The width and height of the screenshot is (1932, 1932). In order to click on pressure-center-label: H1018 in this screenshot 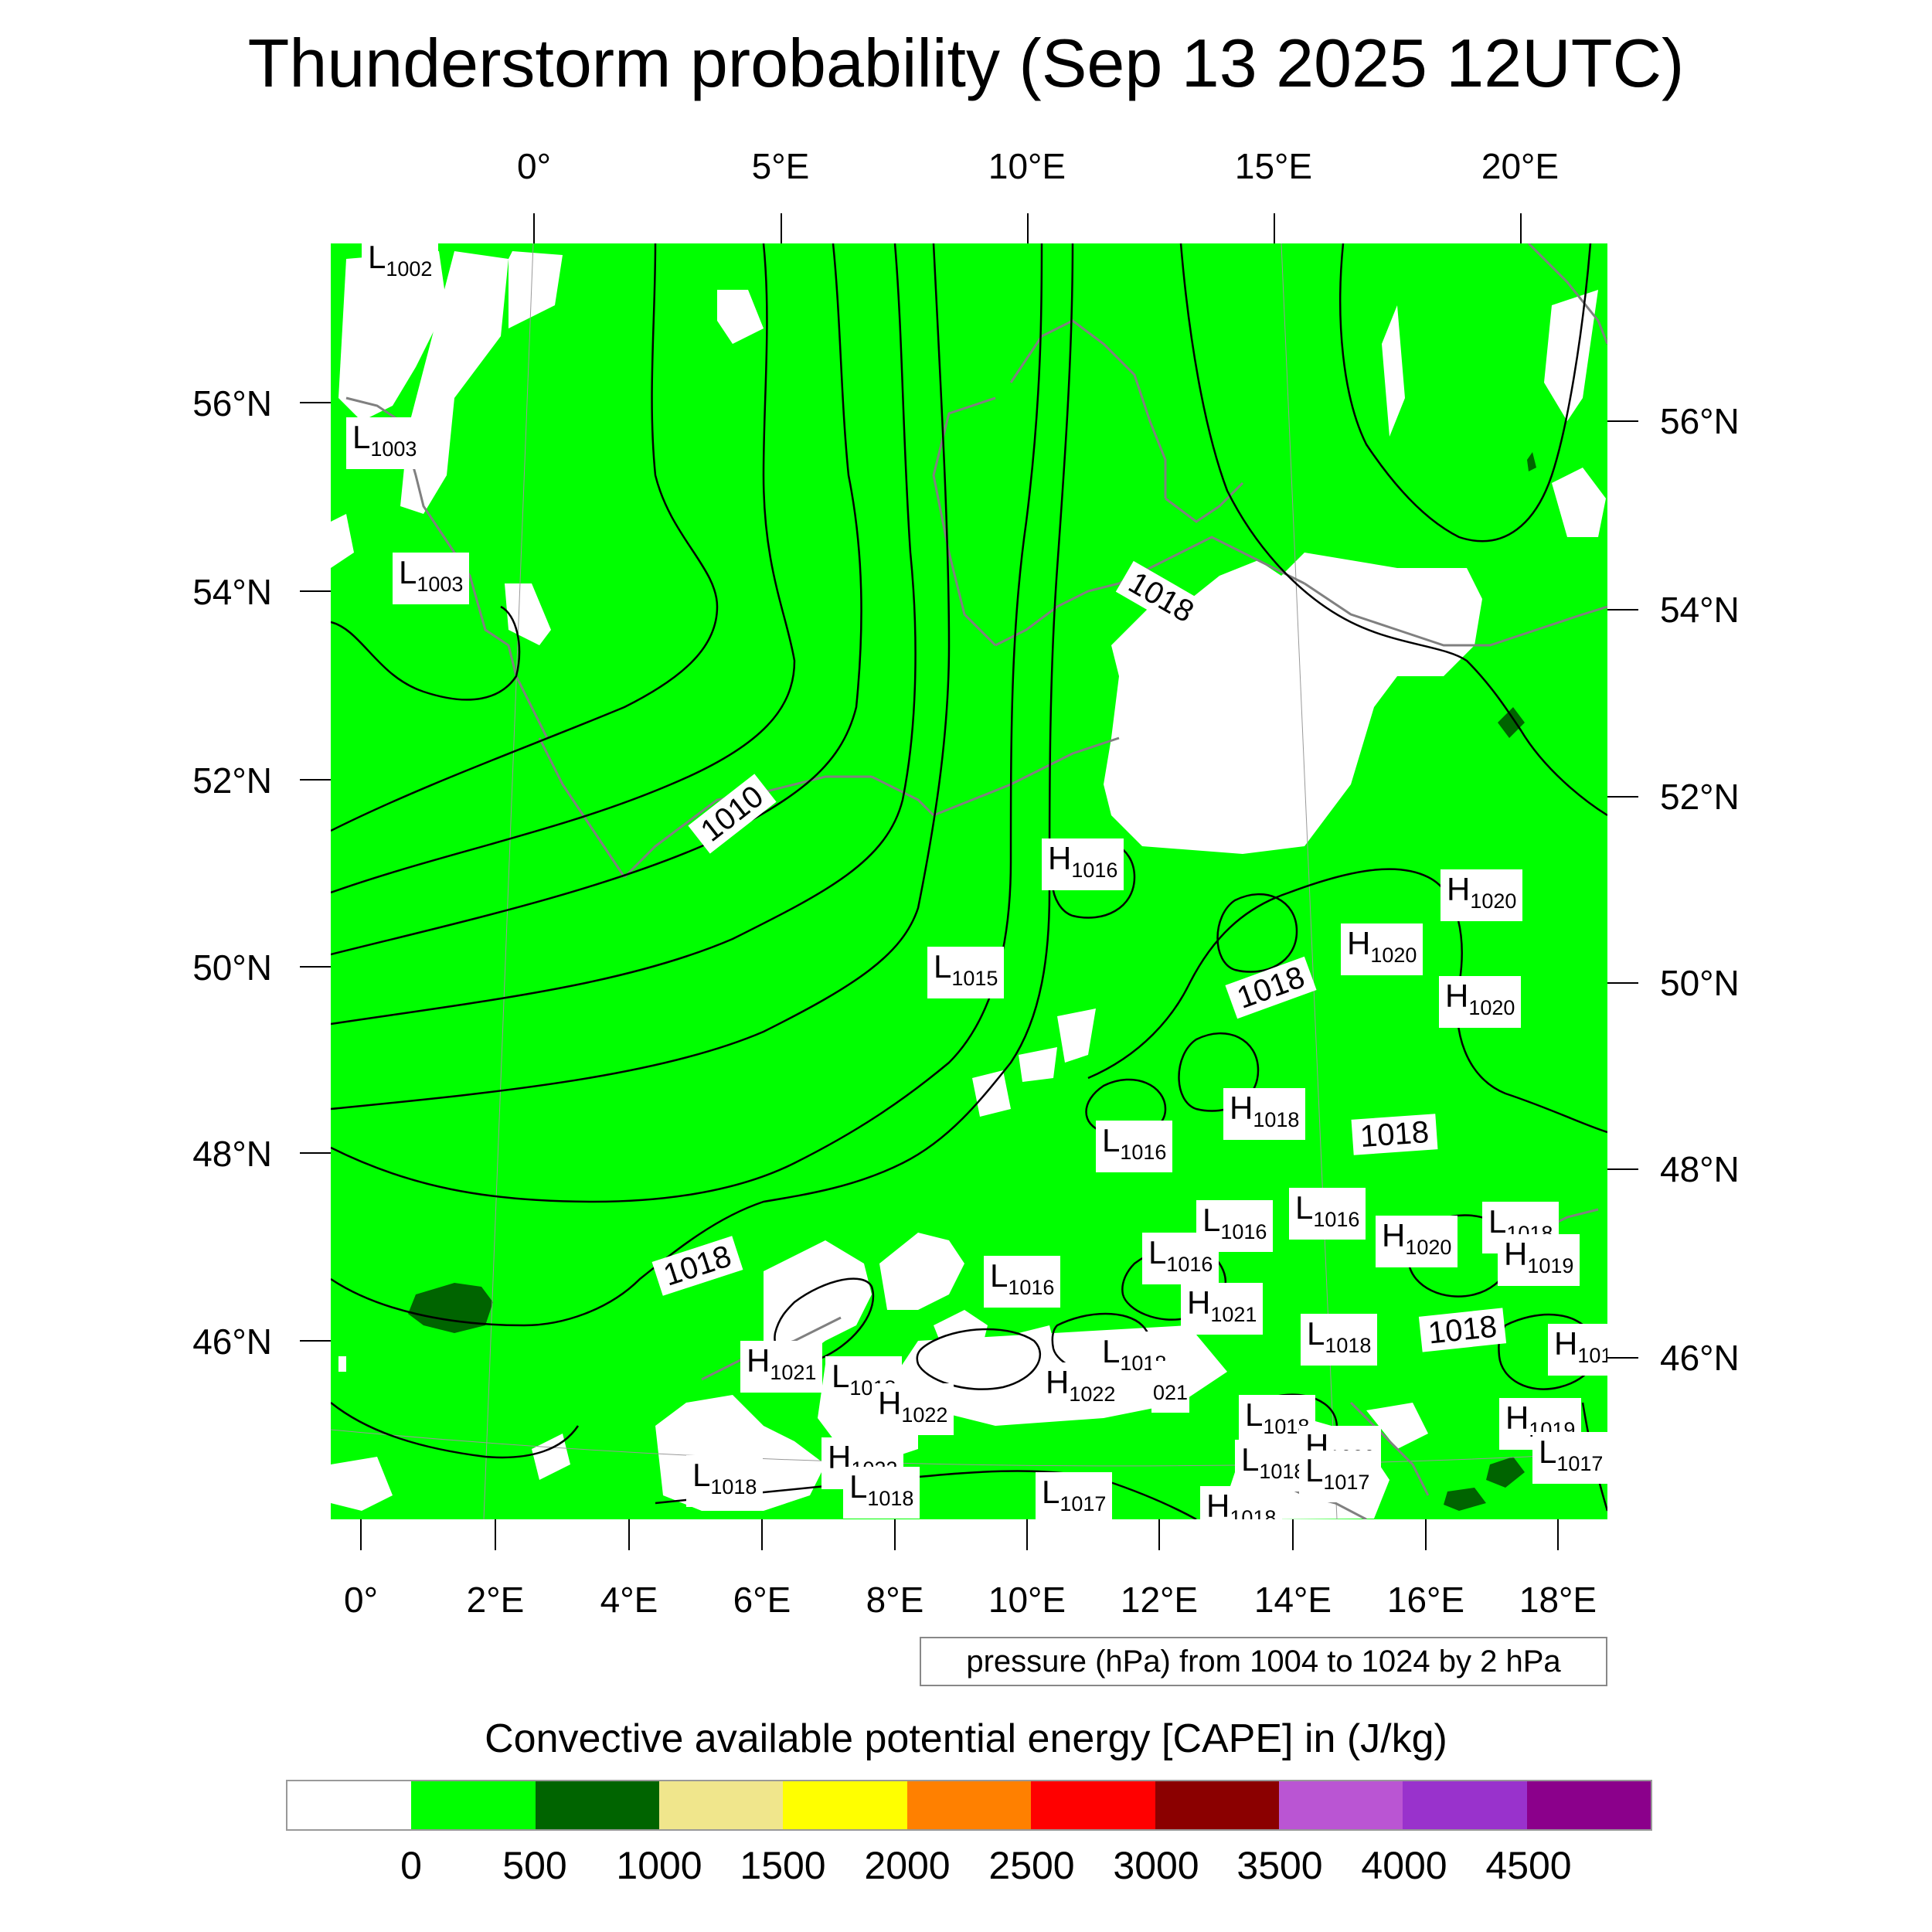, I will do `click(1241, 1503)`.